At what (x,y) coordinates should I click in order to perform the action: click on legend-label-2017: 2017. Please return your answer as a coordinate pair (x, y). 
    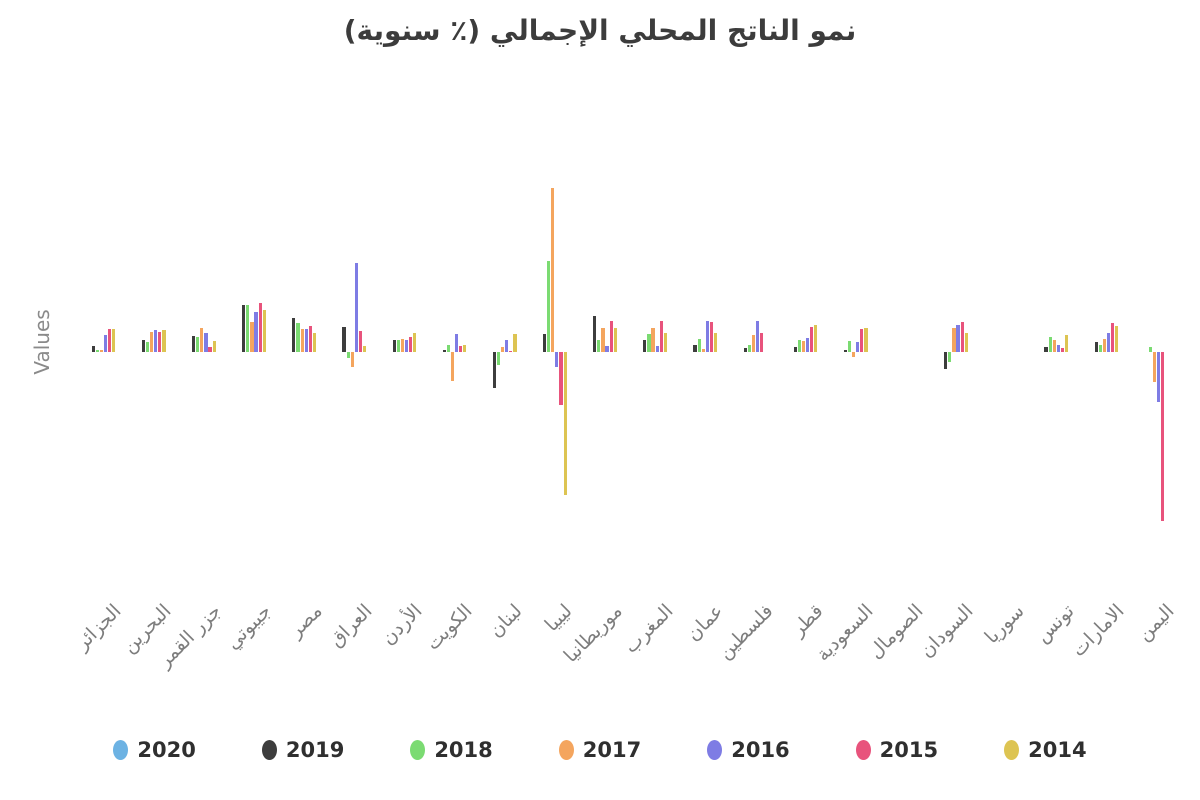
    Looking at the image, I should click on (612, 750).